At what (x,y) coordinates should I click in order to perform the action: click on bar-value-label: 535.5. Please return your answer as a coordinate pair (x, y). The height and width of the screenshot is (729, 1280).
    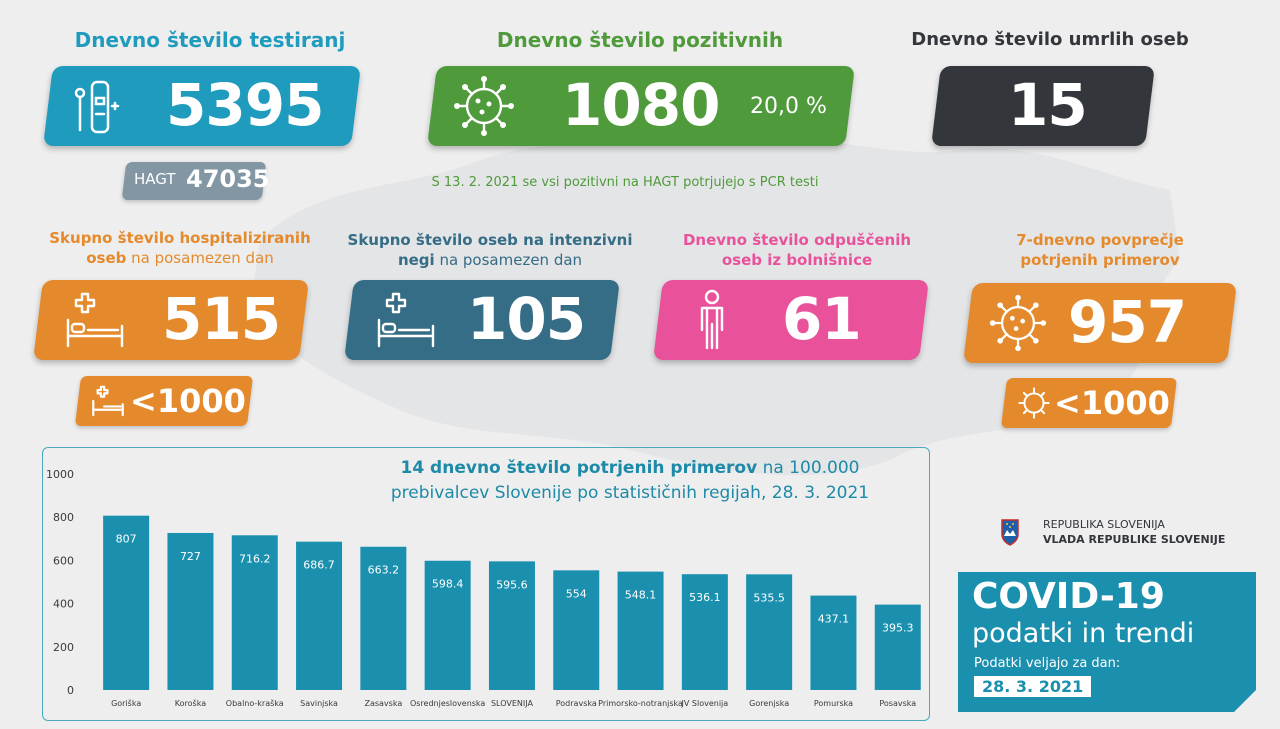
    Looking at the image, I should click on (769, 597).